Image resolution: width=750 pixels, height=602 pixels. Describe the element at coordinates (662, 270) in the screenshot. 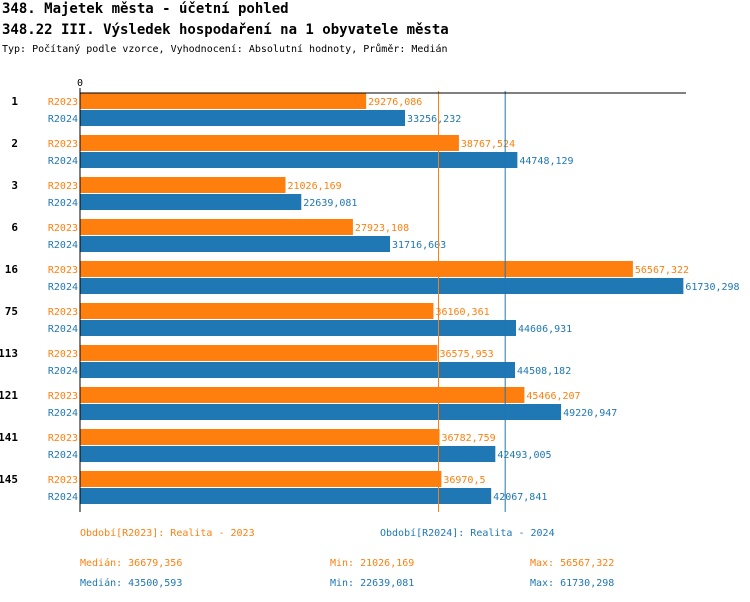

I see `value-label: 56567,322` at that location.